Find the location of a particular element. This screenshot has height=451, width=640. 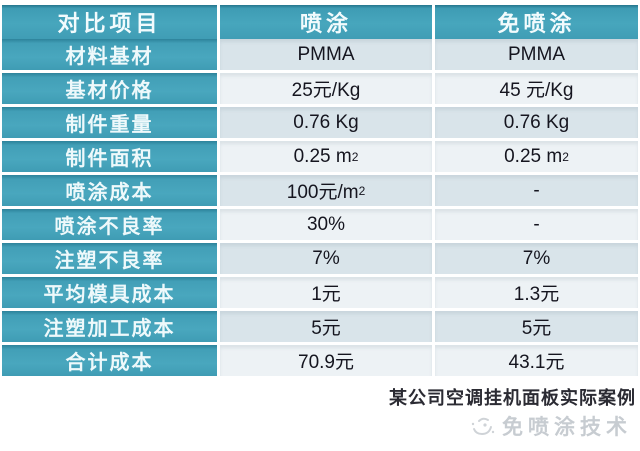

value-sprayfree-totalcost: 43.1元 is located at coordinates (536, 360).